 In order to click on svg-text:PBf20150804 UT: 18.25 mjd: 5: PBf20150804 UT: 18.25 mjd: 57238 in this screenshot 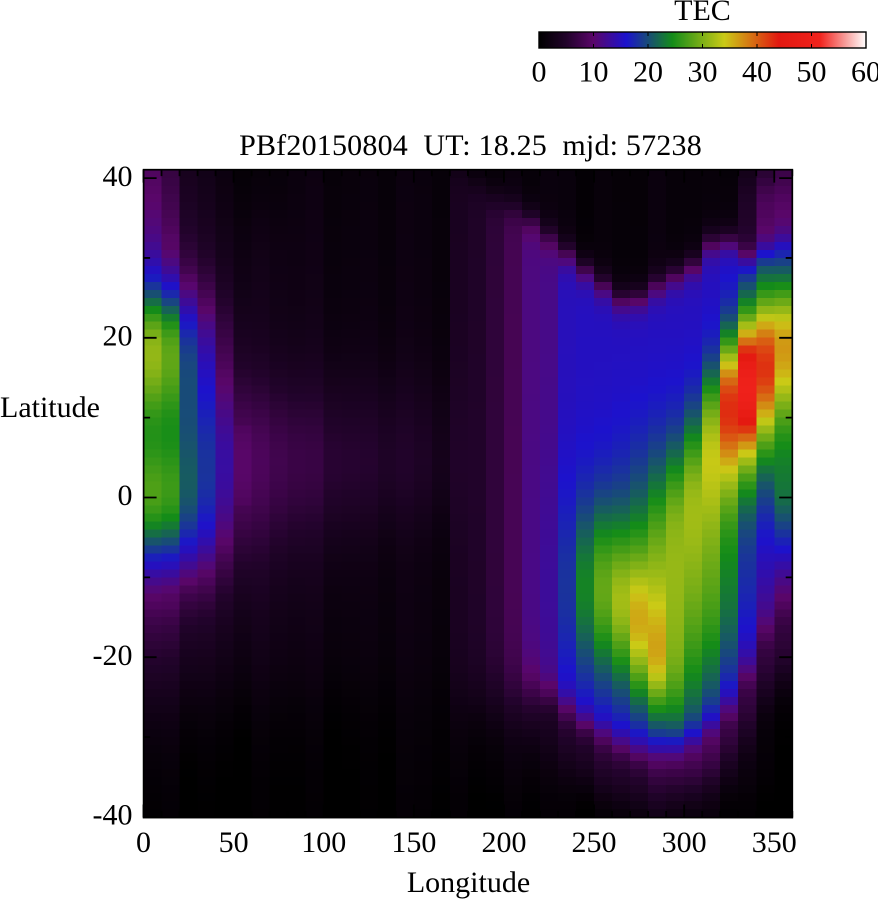, I will do `click(470, 145)`.